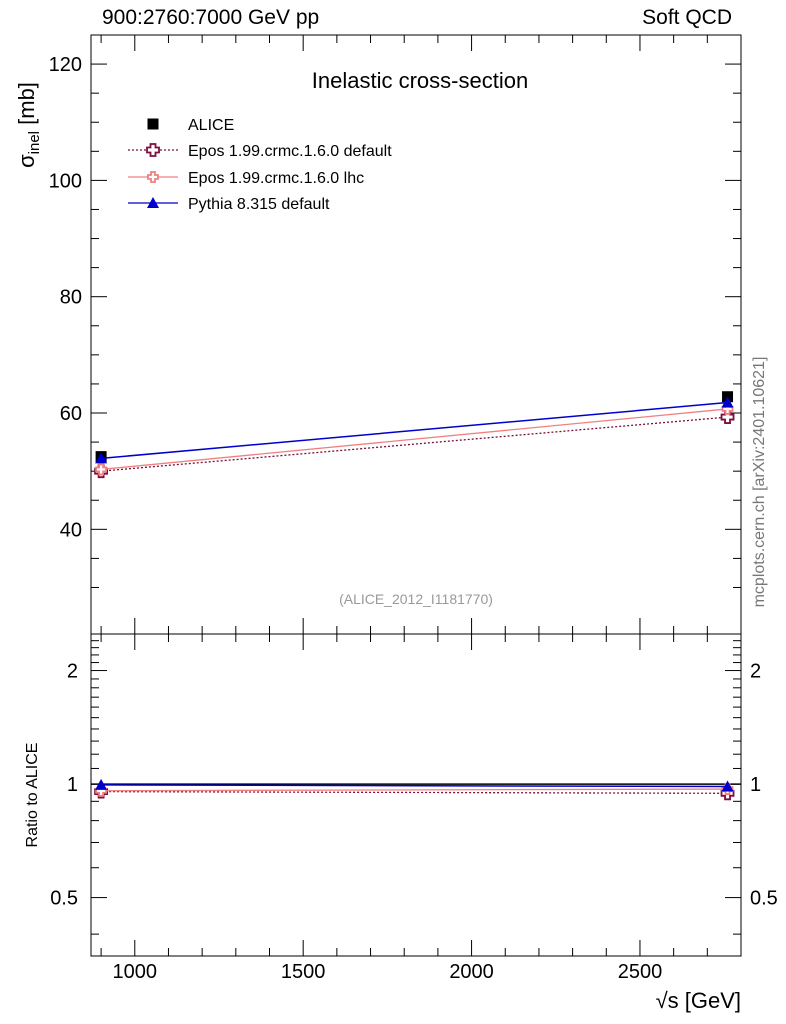 The height and width of the screenshot is (1024, 786). I want to click on ratio-y-tick-label: 1, so click(72, 785).